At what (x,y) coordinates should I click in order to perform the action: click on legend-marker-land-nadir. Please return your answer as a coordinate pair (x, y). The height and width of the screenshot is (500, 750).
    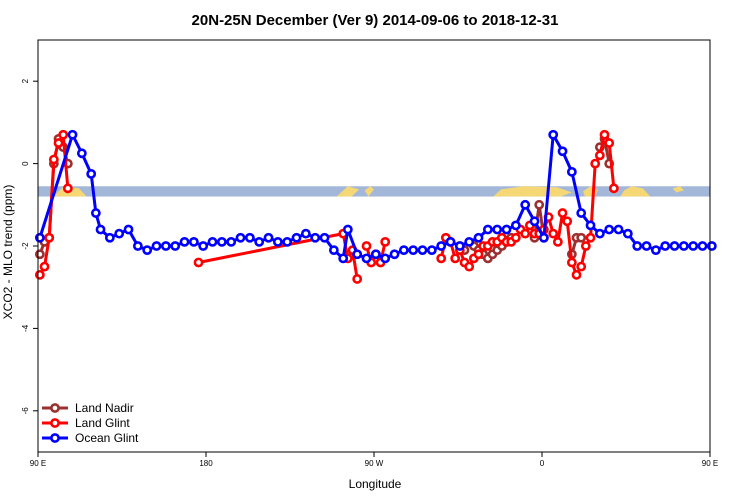
    Looking at the image, I should click on (55, 408).